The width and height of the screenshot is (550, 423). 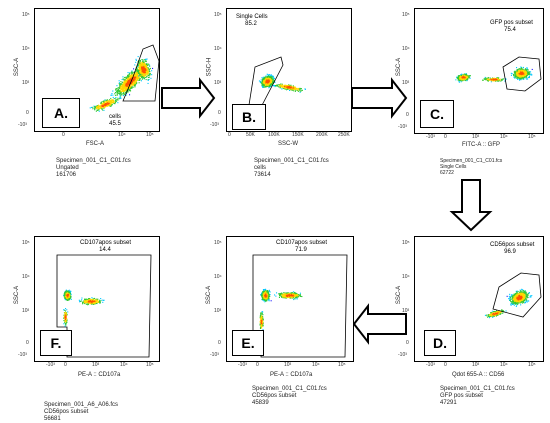 I want to click on gate-cells, so click(x=140, y=73).